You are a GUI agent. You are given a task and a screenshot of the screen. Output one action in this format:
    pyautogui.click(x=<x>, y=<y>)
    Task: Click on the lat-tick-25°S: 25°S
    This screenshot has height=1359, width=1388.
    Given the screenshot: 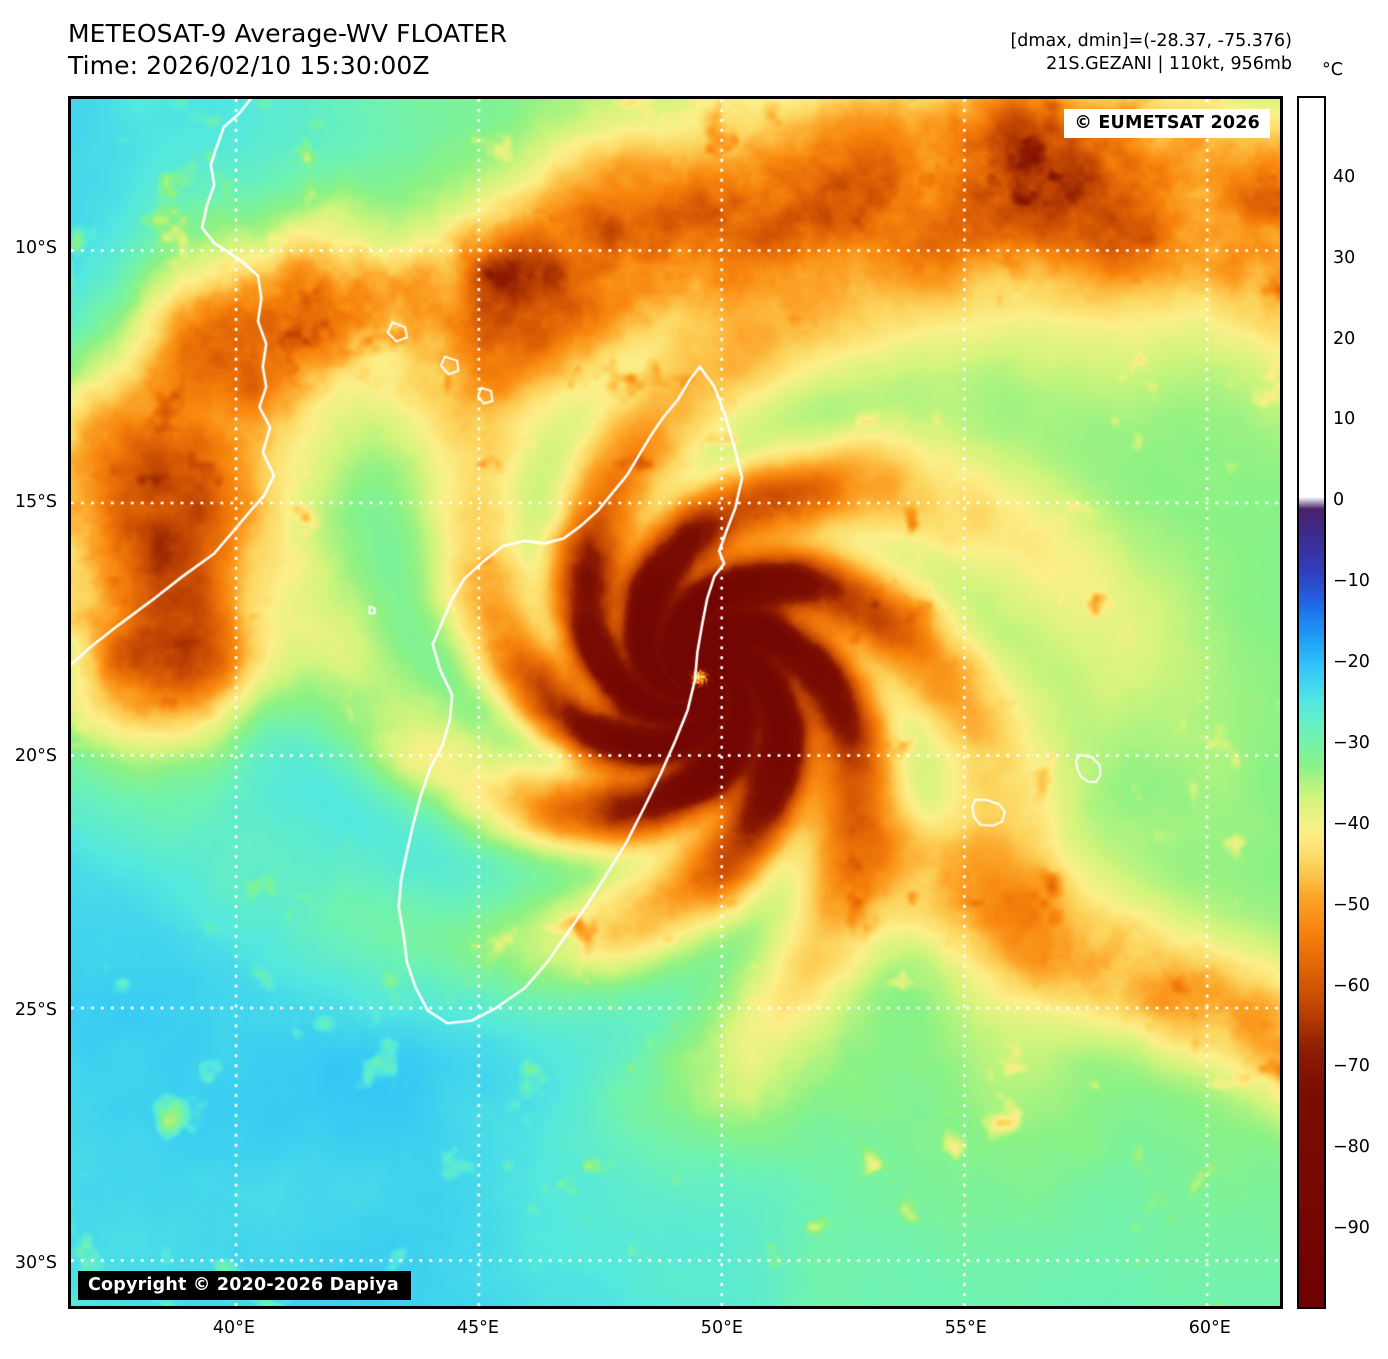 What is the action you would take?
    pyautogui.click(x=35, y=1009)
    